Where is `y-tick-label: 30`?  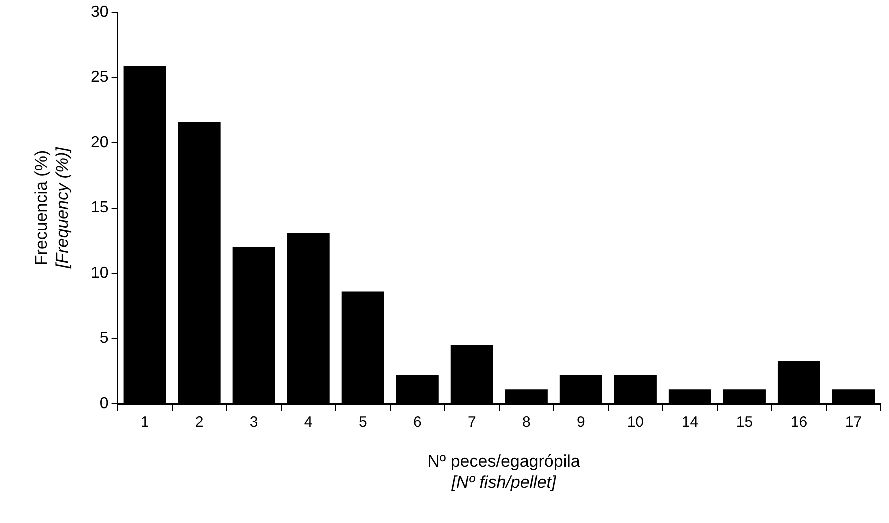 y-tick-label: 30 is located at coordinates (100, 13).